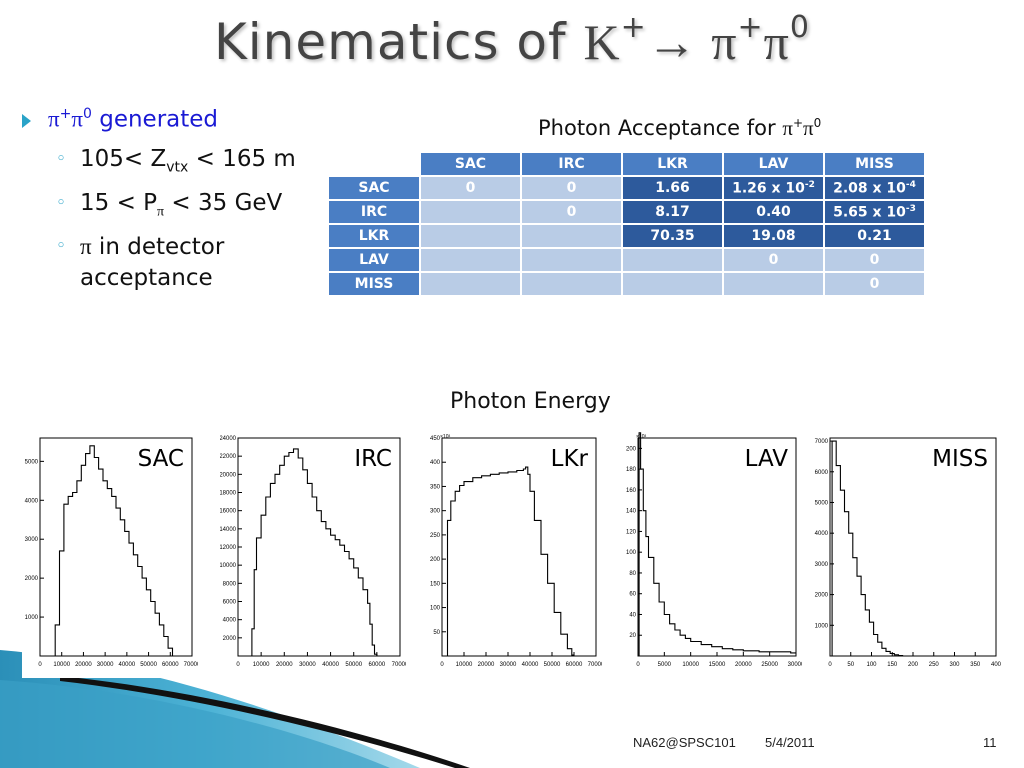 The width and height of the screenshot is (1024, 768). What do you see at coordinates (874, 236) in the screenshot?
I see `table-cell: 0.21` at bounding box center [874, 236].